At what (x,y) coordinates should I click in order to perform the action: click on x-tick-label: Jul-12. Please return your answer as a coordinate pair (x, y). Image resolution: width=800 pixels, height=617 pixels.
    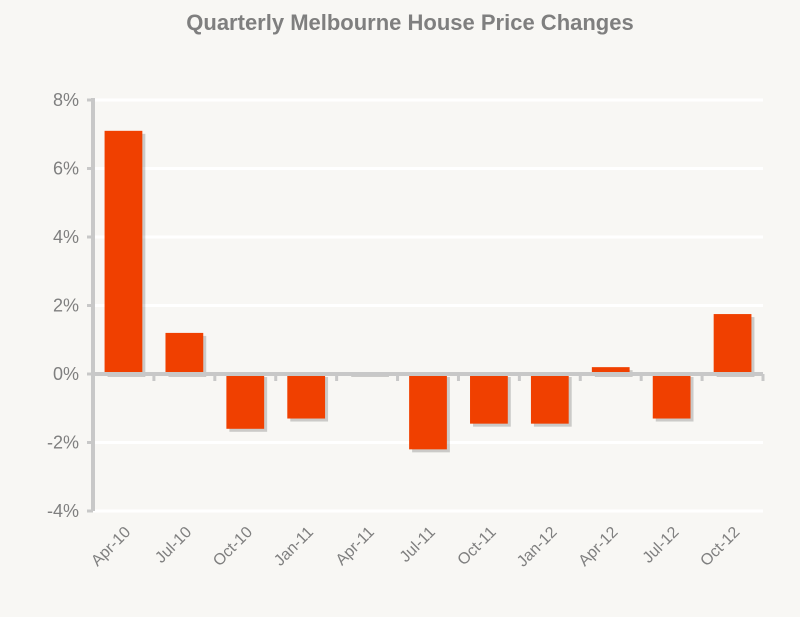
    Looking at the image, I should click on (661, 545).